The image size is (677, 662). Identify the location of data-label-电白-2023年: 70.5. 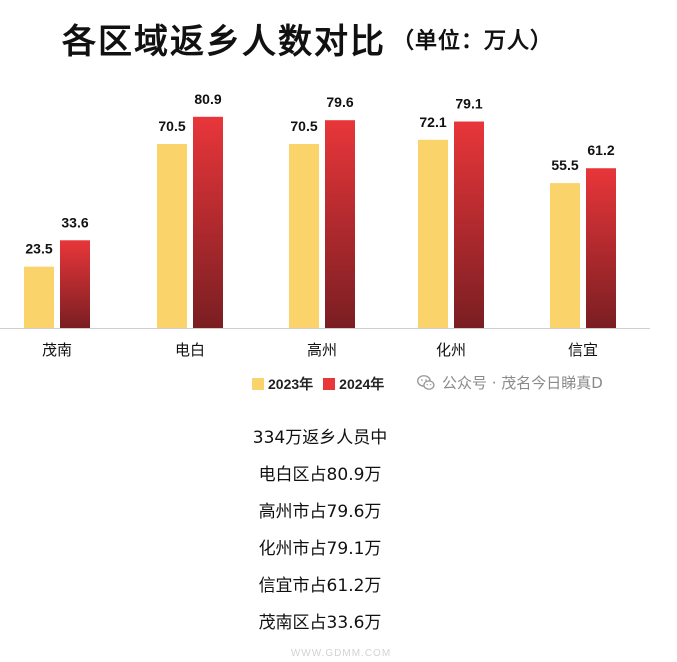
(171, 126).